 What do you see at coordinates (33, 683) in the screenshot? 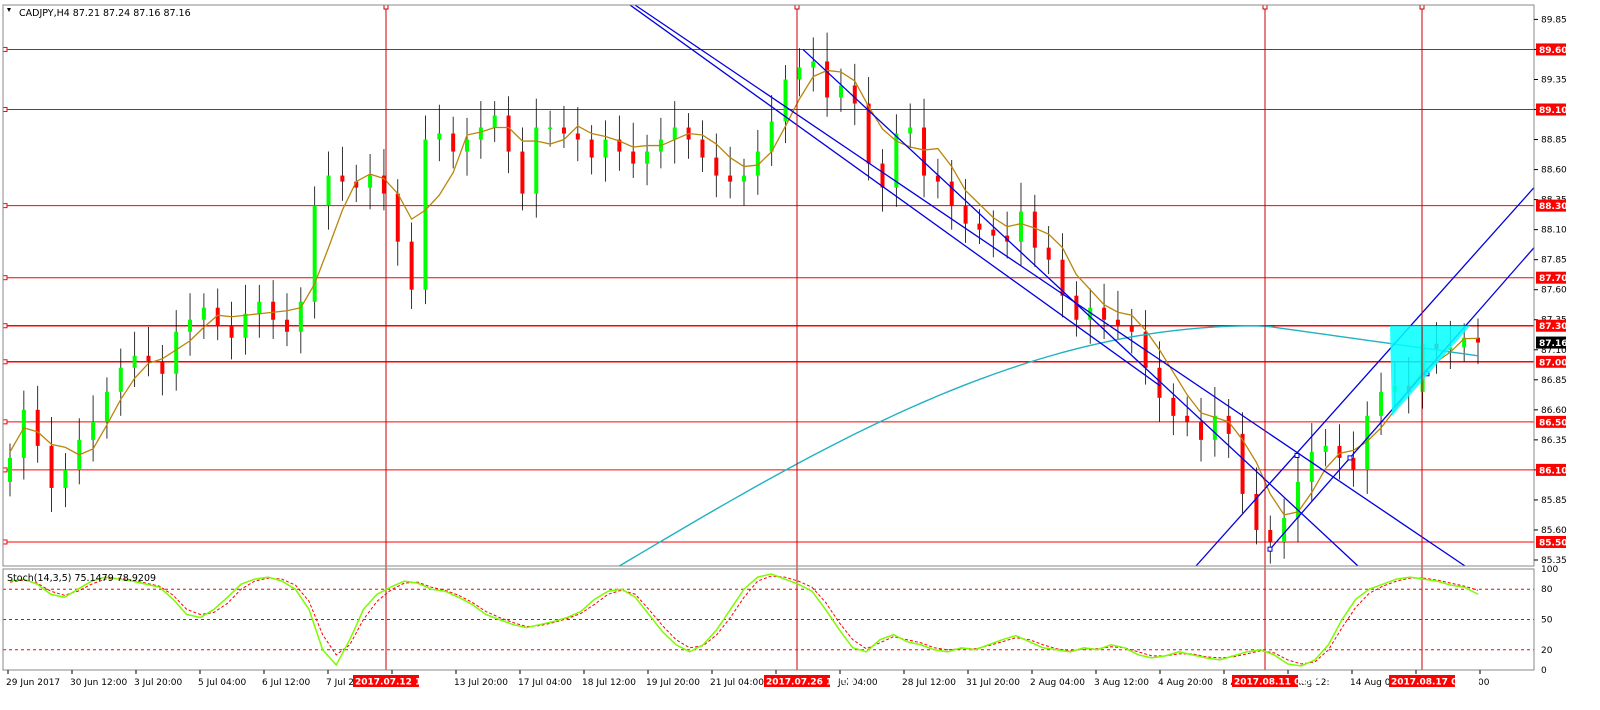
I see `x-tick-label: 29 Jun 2017` at bounding box center [33, 683].